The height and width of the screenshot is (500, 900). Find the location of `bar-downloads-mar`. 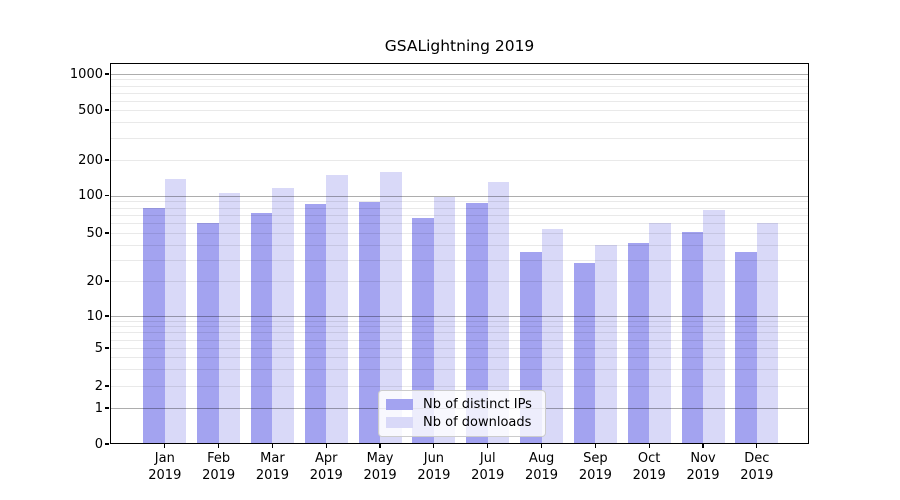

bar-downloads-mar is located at coordinates (283, 315).